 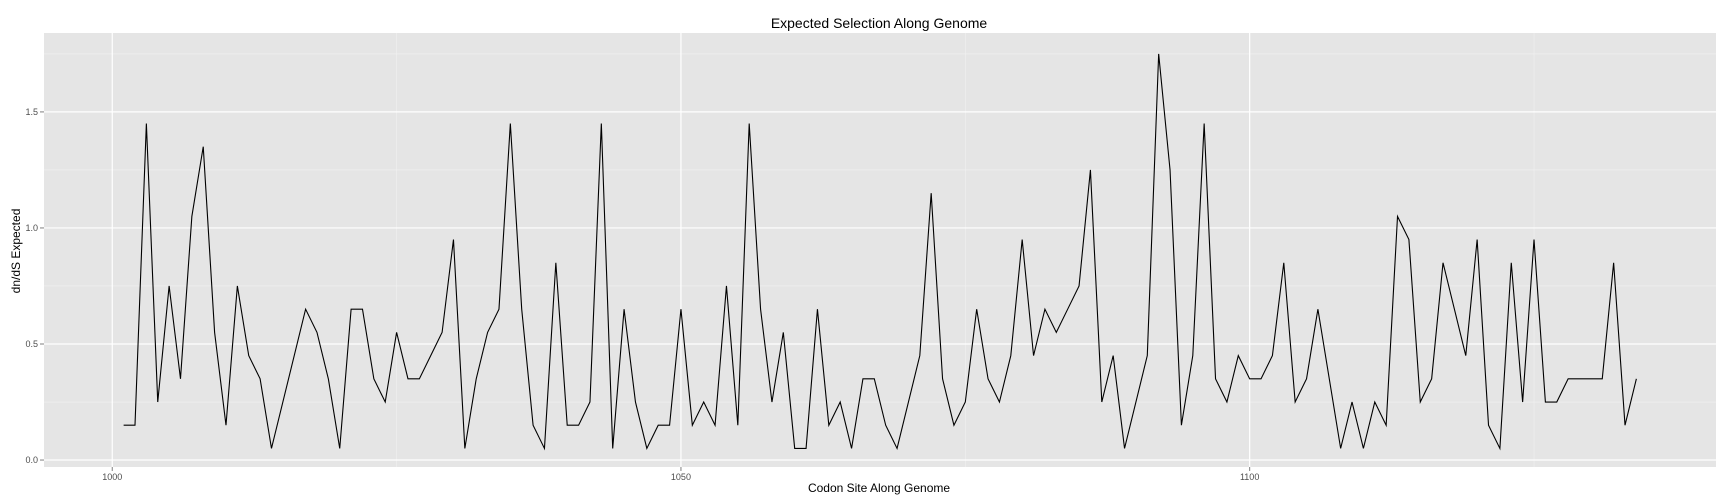 I want to click on y-tick-label: 0.0, so click(x=31, y=460).